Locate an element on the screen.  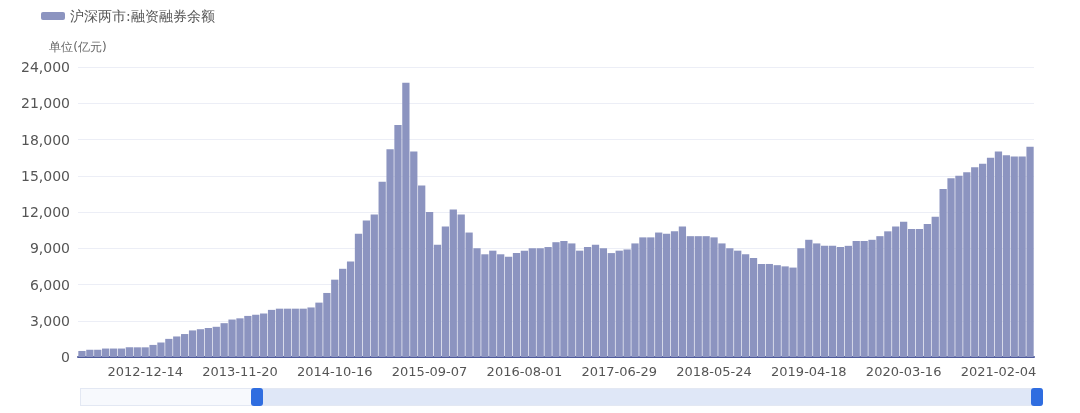
y-axis-title: 单位(亿元) is located at coordinates (78, 47).